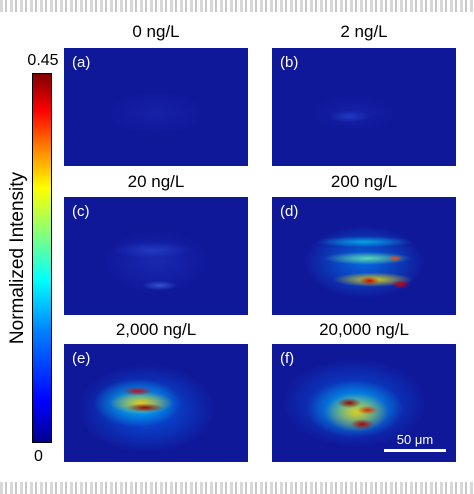 The image size is (474, 494). I want to click on panel-title-f: 20,000 ng/L, so click(364, 329).